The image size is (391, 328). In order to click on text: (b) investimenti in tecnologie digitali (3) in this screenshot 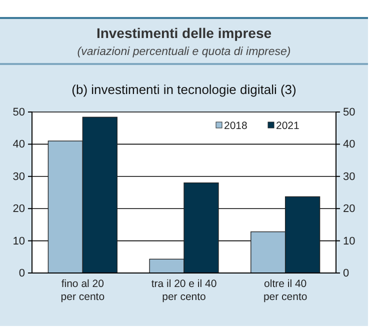, I will do `click(184, 89)`.